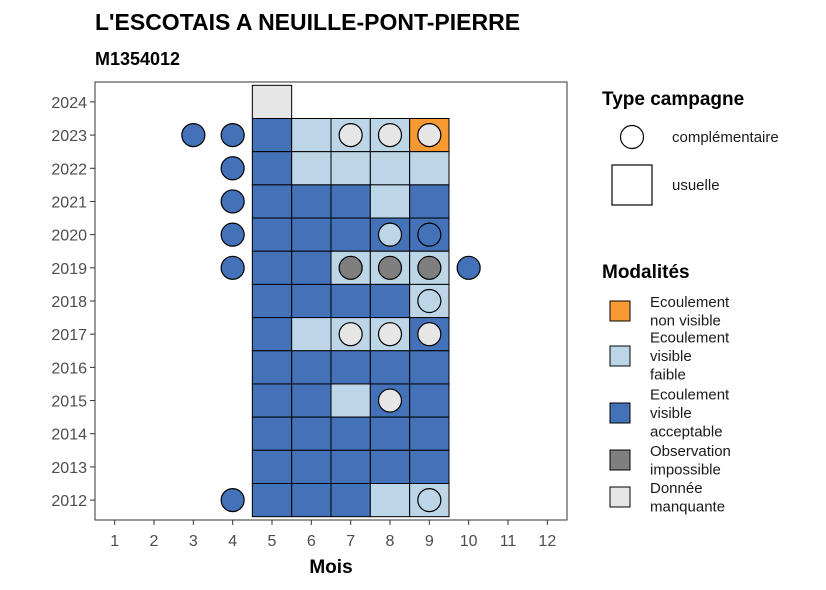 This screenshot has height=590, width=826. What do you see at coordinates (137, 59) in the screenshot?
I see `chart-subtitle: M1354012` at bounding box center [137, 59].